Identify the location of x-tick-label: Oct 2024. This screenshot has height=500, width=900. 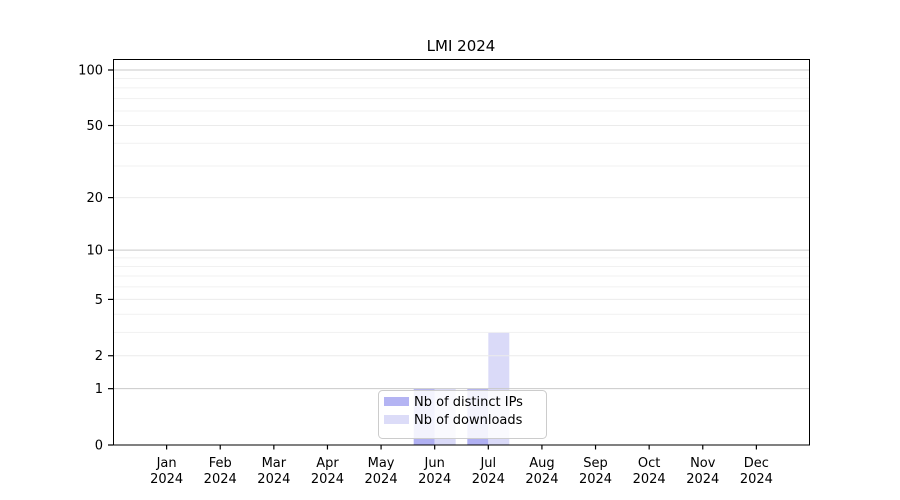
(649, 471).